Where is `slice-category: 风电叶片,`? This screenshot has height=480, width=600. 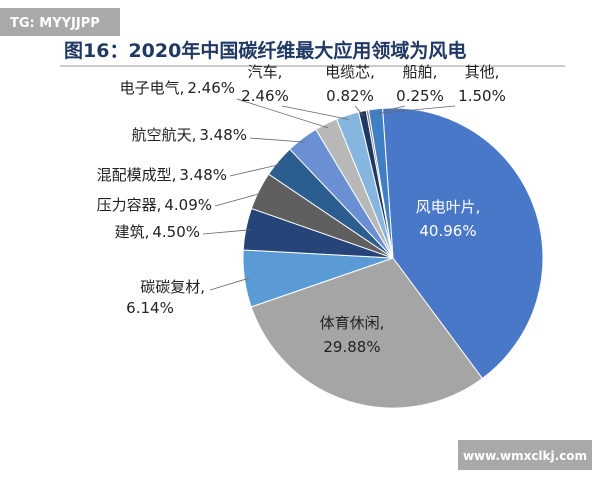
slice-category: 风电叶片, is located at coordinates (448, 207).